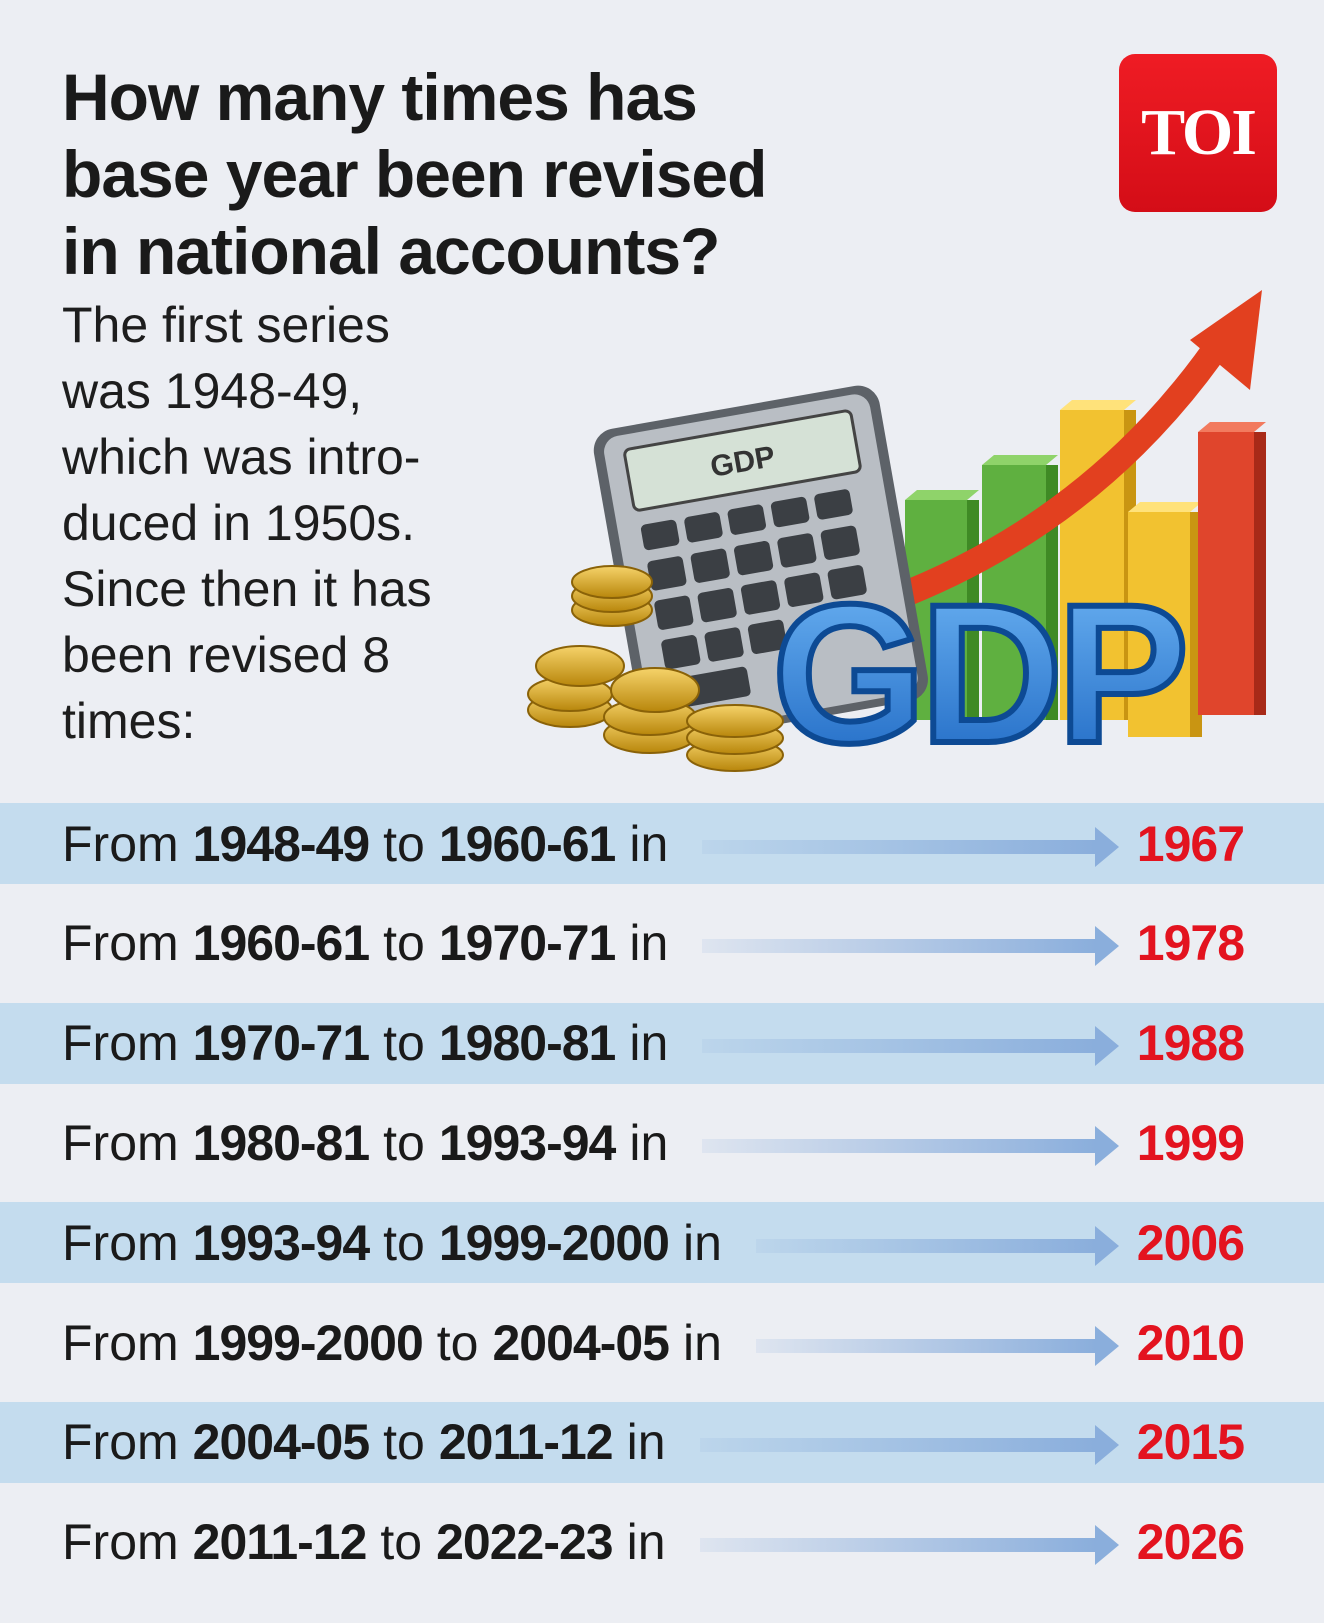 The image size is (1324, 1623). I want to click on logo: TOI, so click(1198, 133).